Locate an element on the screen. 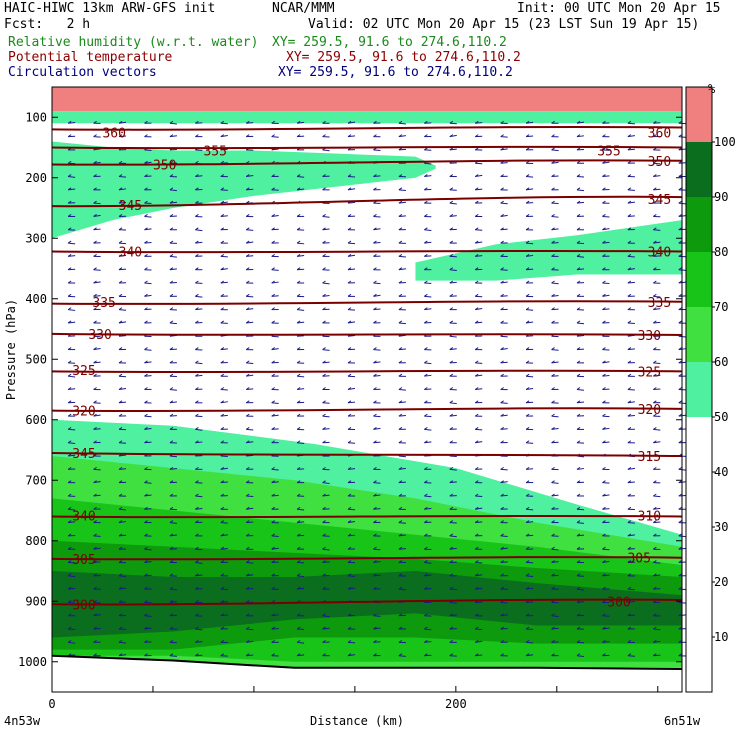 The height and width of the screenshot is (740, 740). colorbar-tick-label: 10 is located at coordinates (721, 637).